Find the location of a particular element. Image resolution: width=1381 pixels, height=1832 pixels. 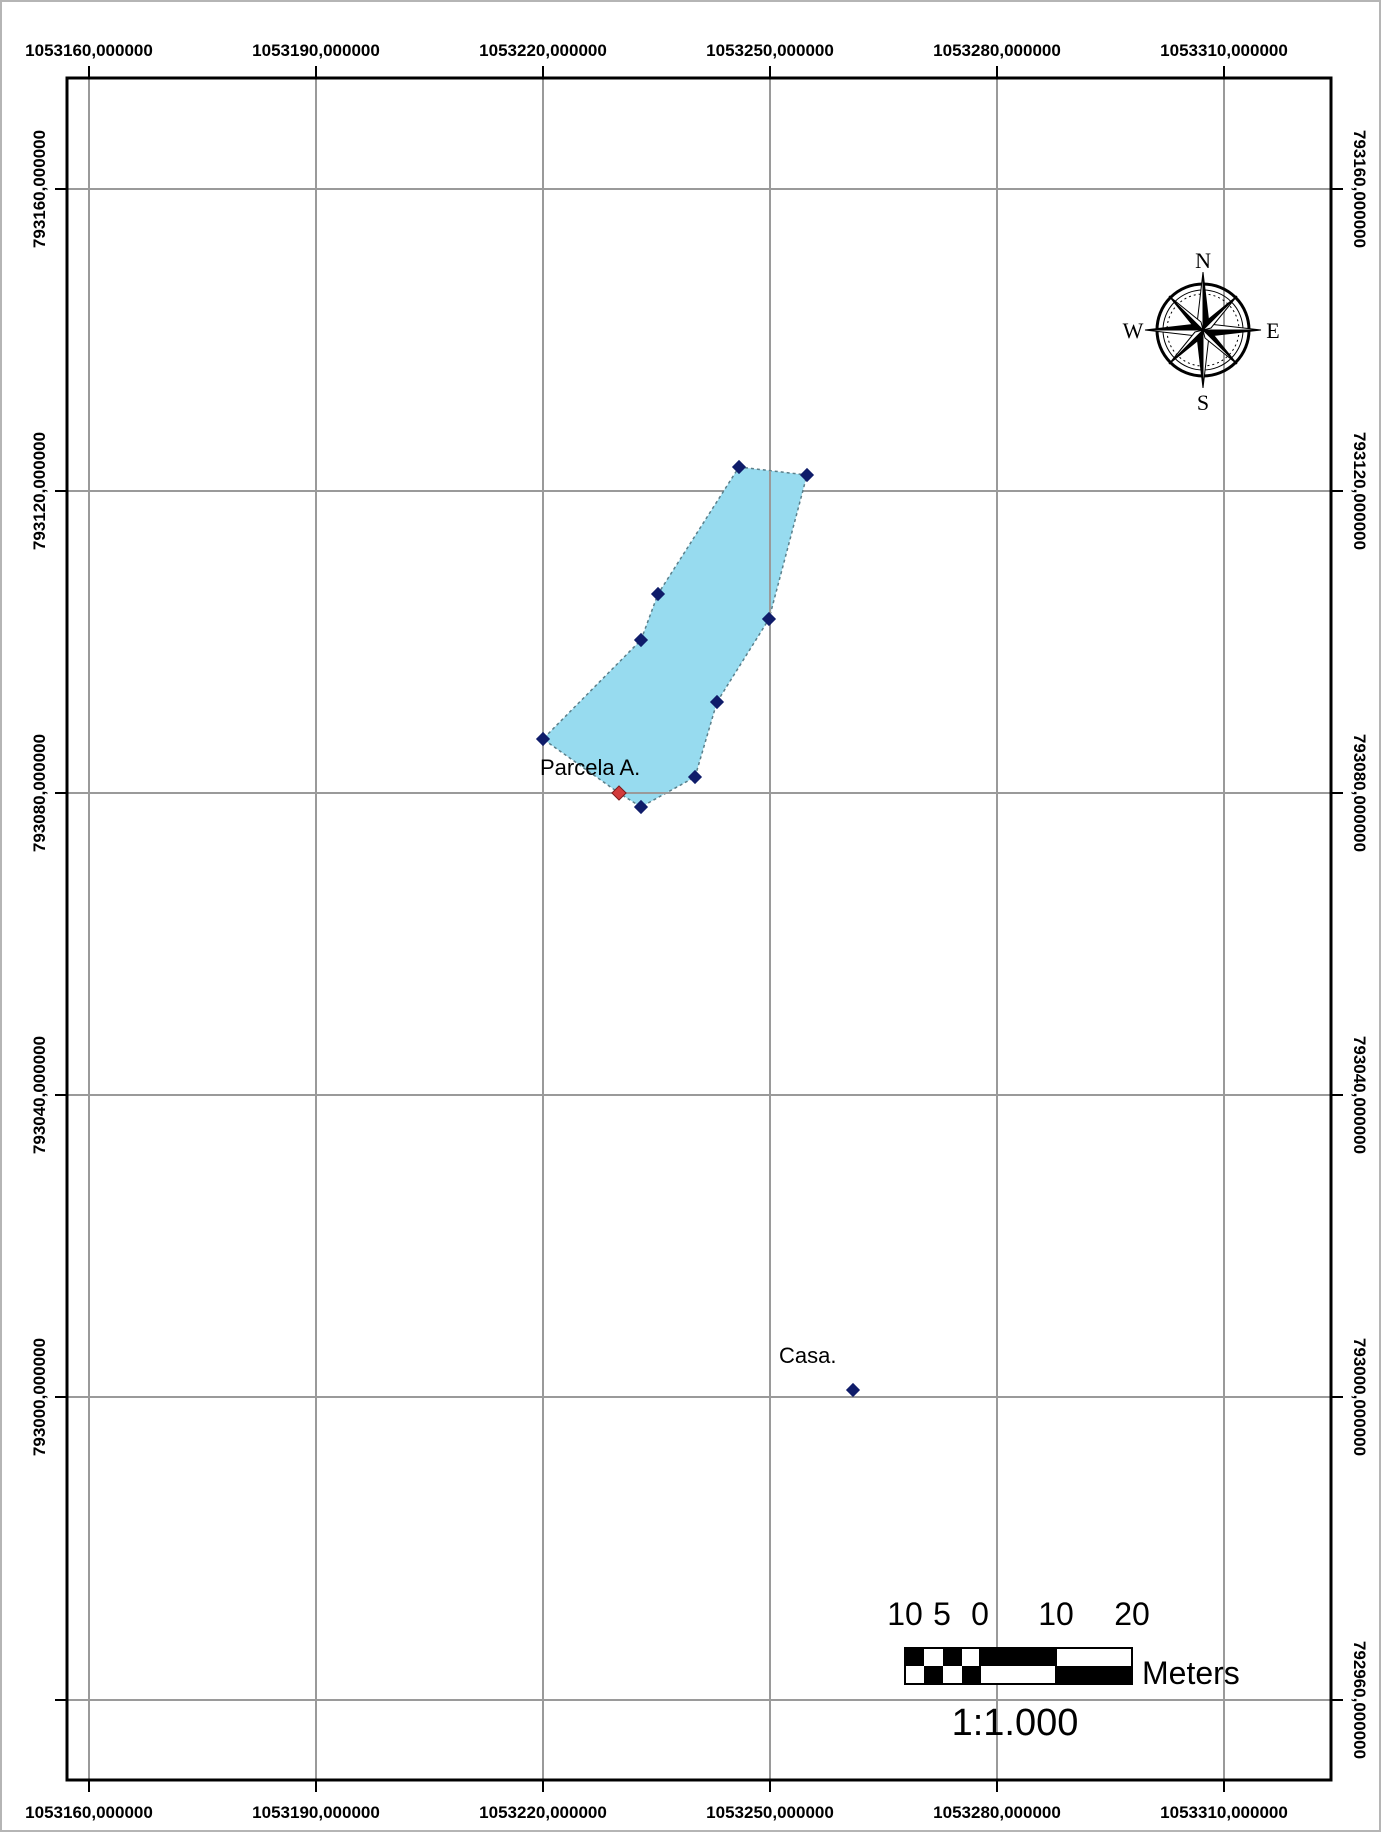

x-label-bottom: 1053250,000000 is located at coordinates (770, 1812).